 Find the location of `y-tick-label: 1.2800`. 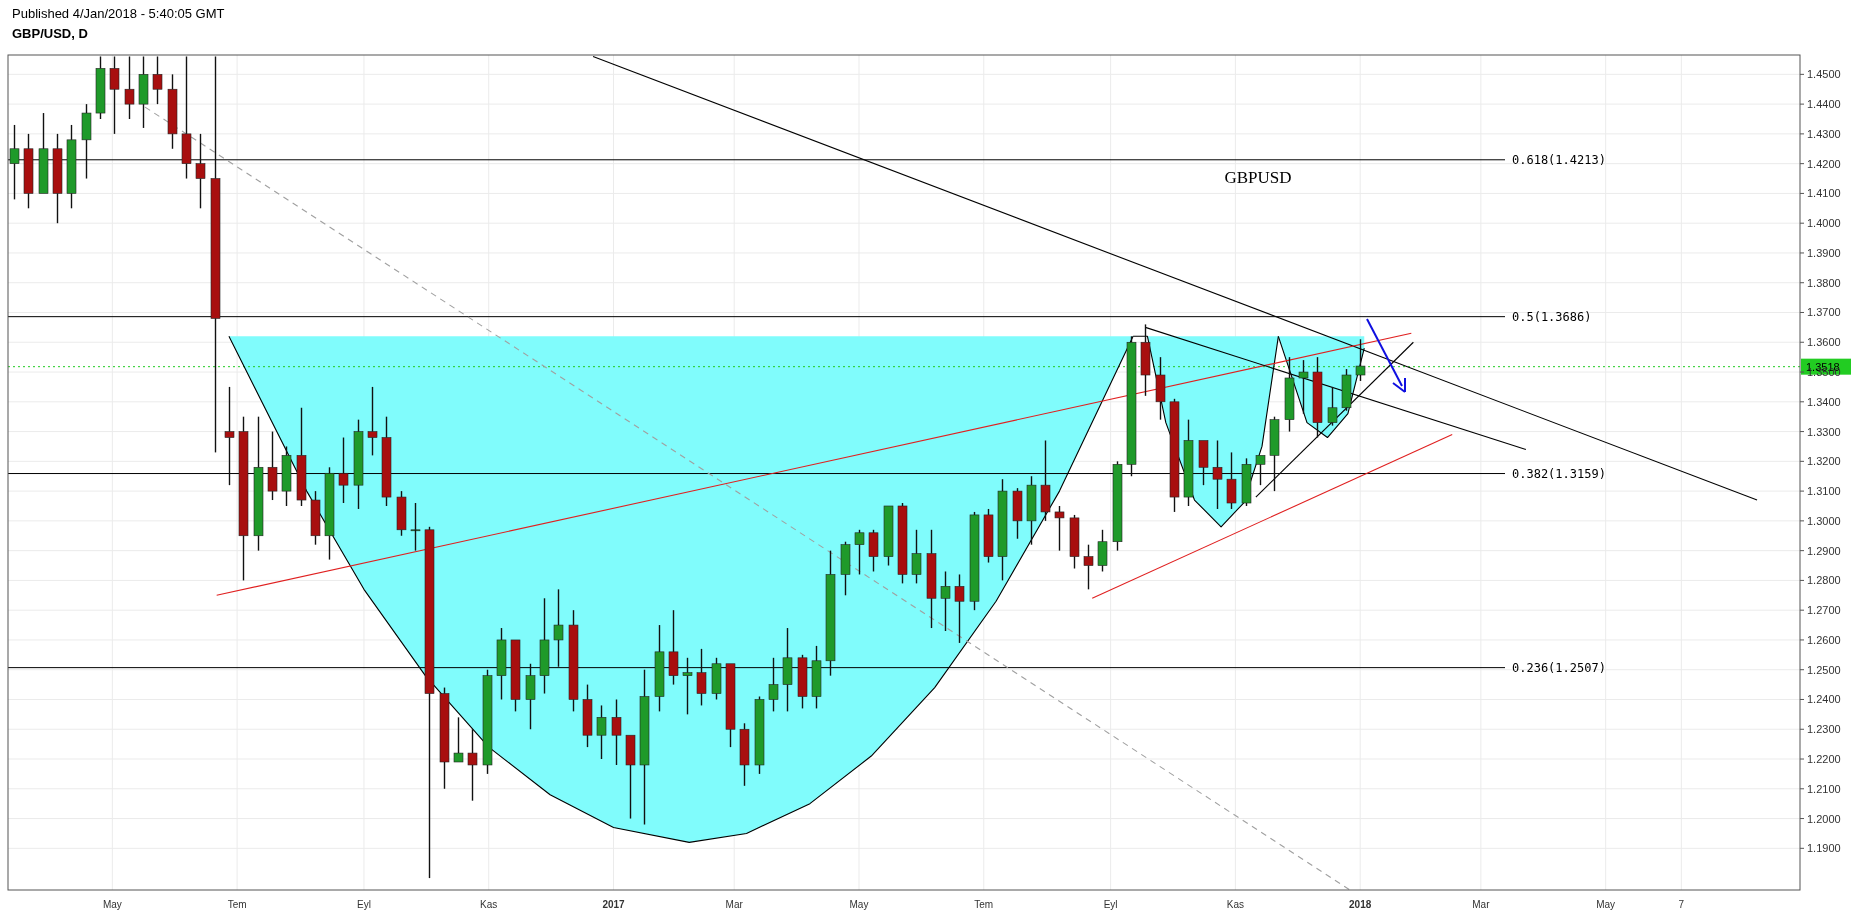

y-tick-label: 1.2800 is located at coordinates (1824, 580).